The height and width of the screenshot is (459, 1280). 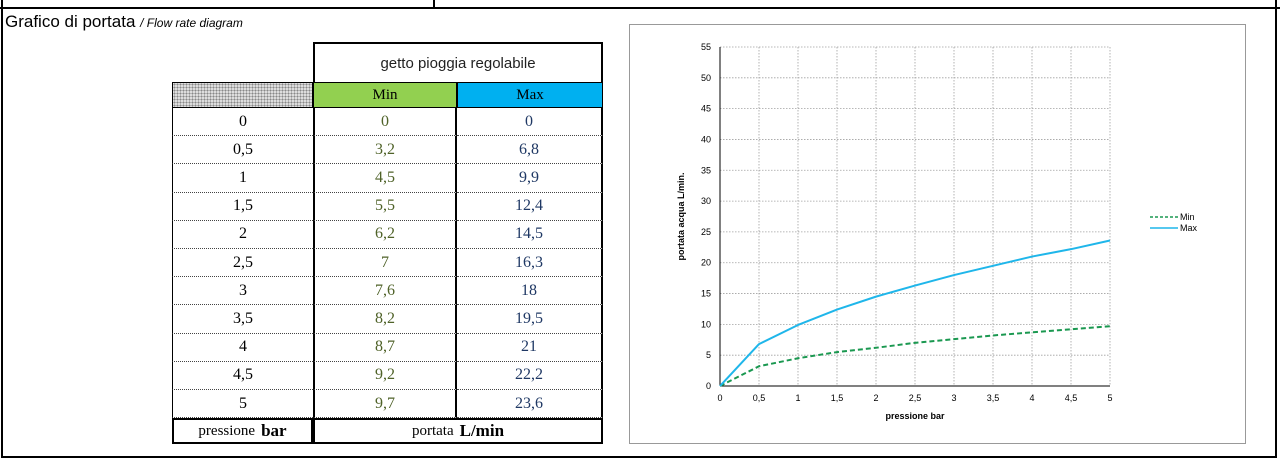 I want to click on heading-subtitle: / Flow rate diagram, so click(x=191, y=23).